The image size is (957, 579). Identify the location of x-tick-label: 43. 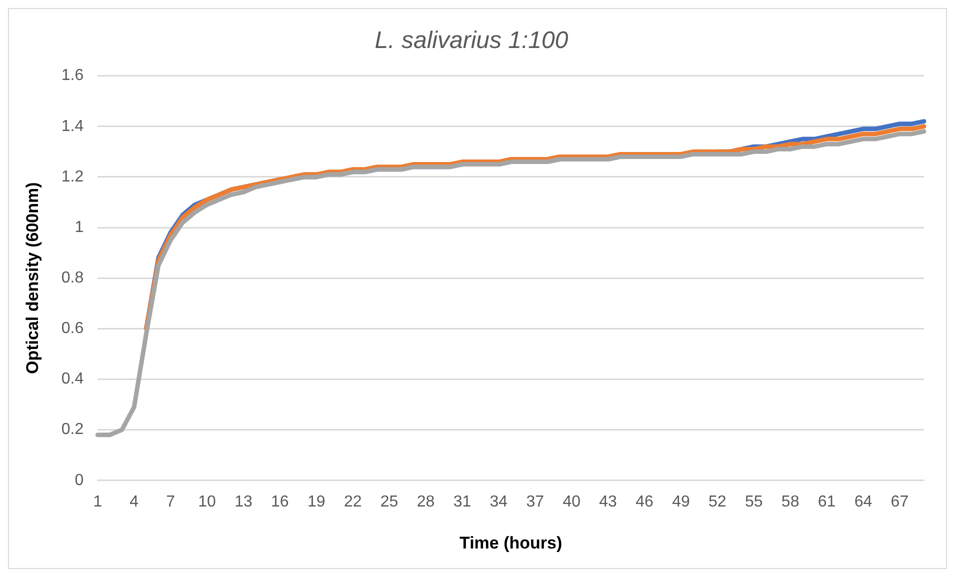
(608, 501).